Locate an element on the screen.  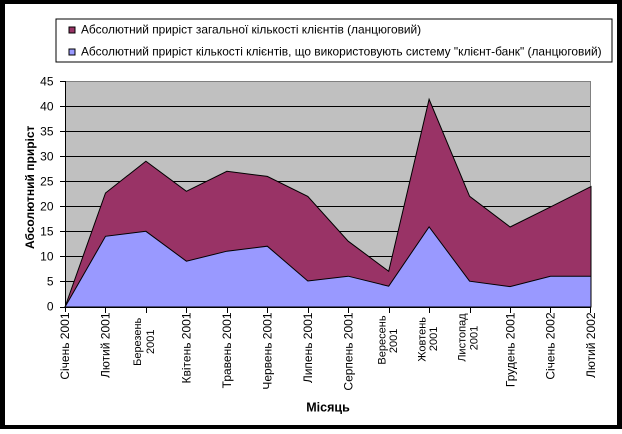
svg-text: Серпень 2001 is located at coordinates (348, 351).